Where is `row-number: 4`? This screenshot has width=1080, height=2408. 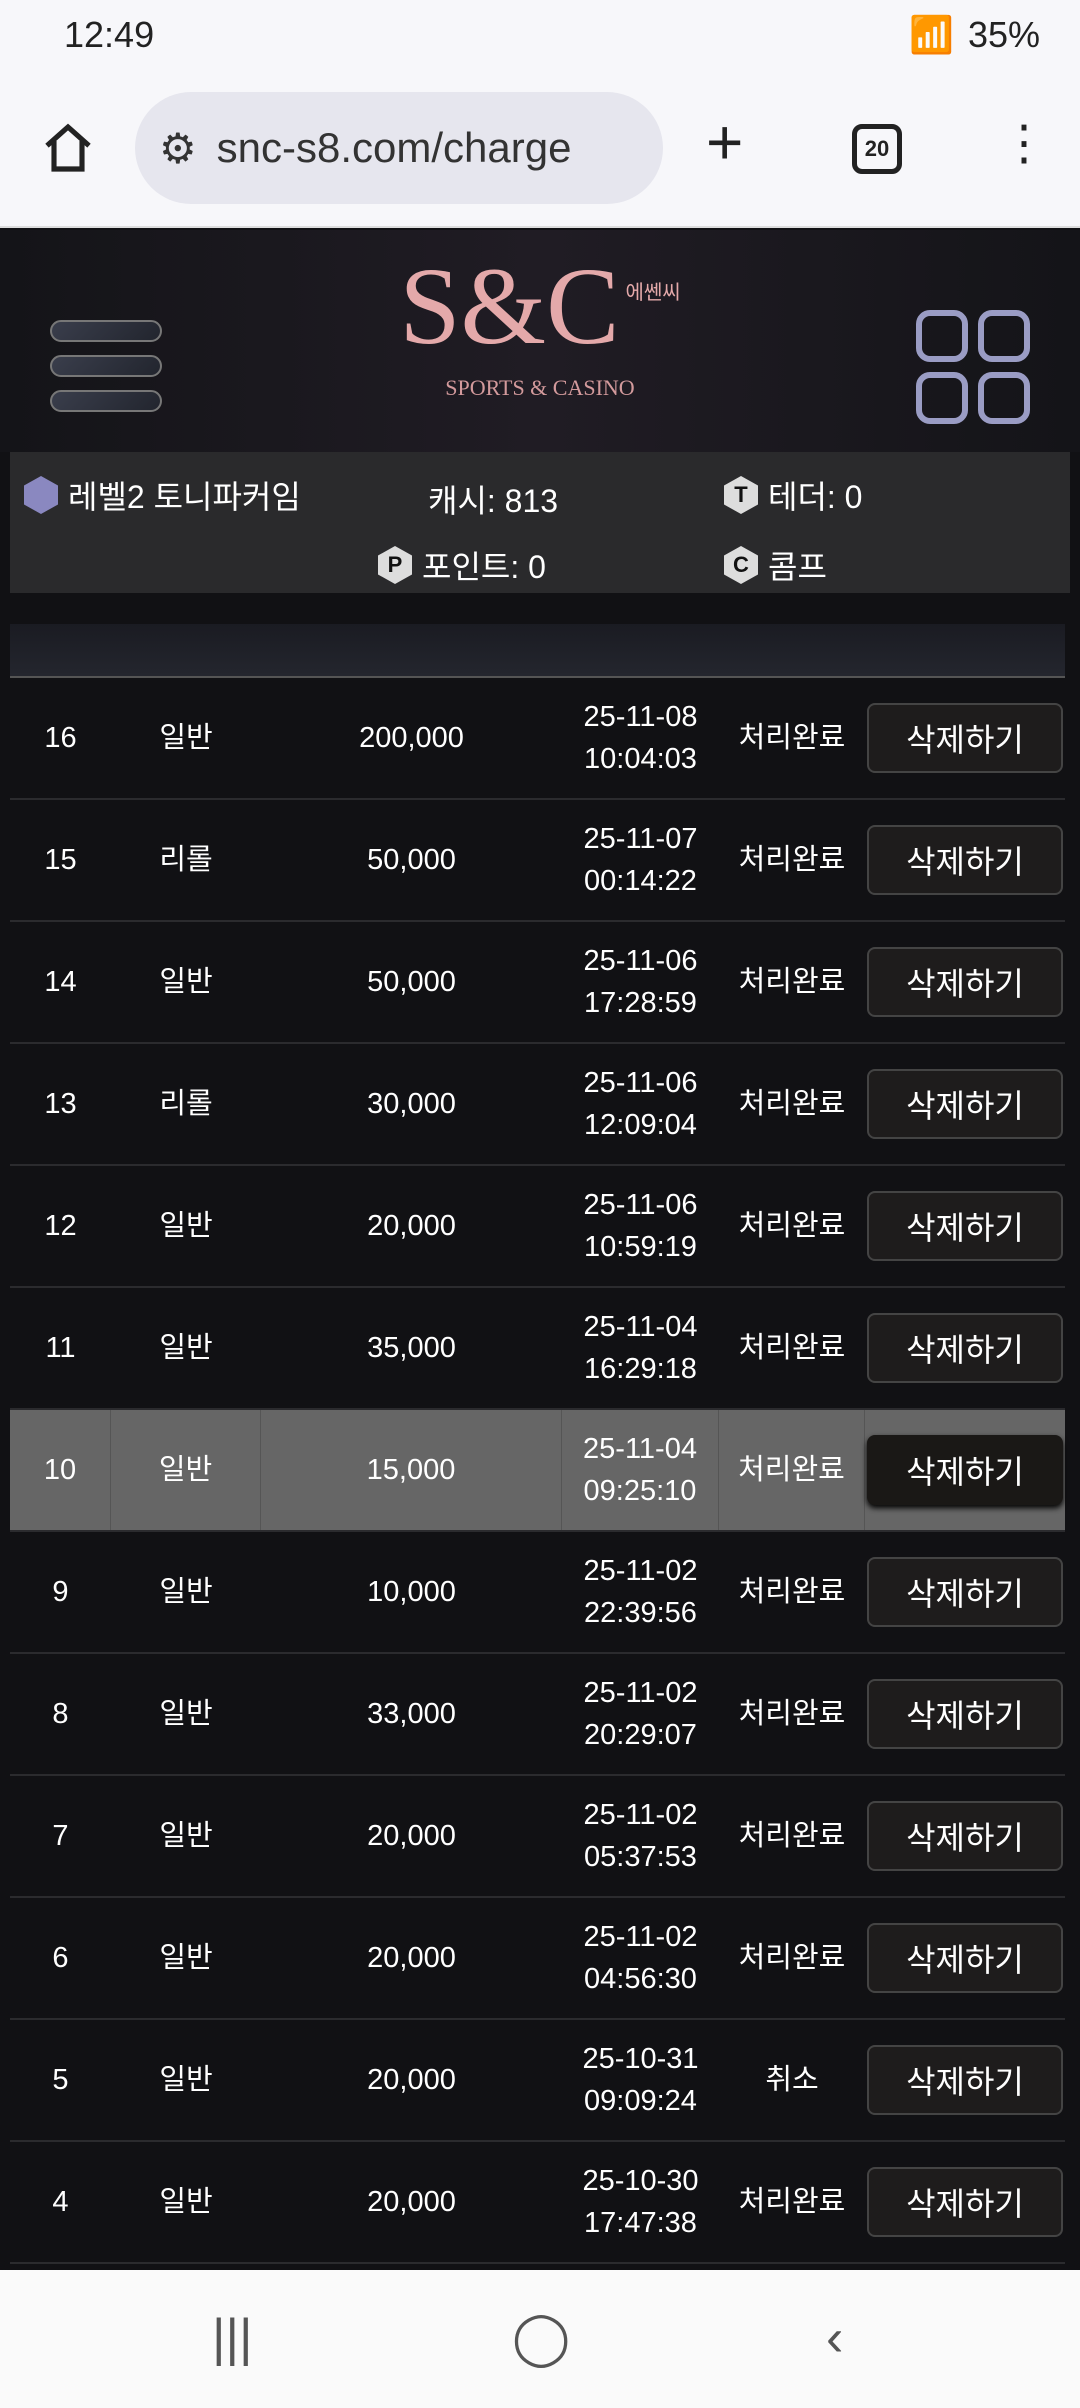 row-number: 4 is located at coordinates (60, 2201).